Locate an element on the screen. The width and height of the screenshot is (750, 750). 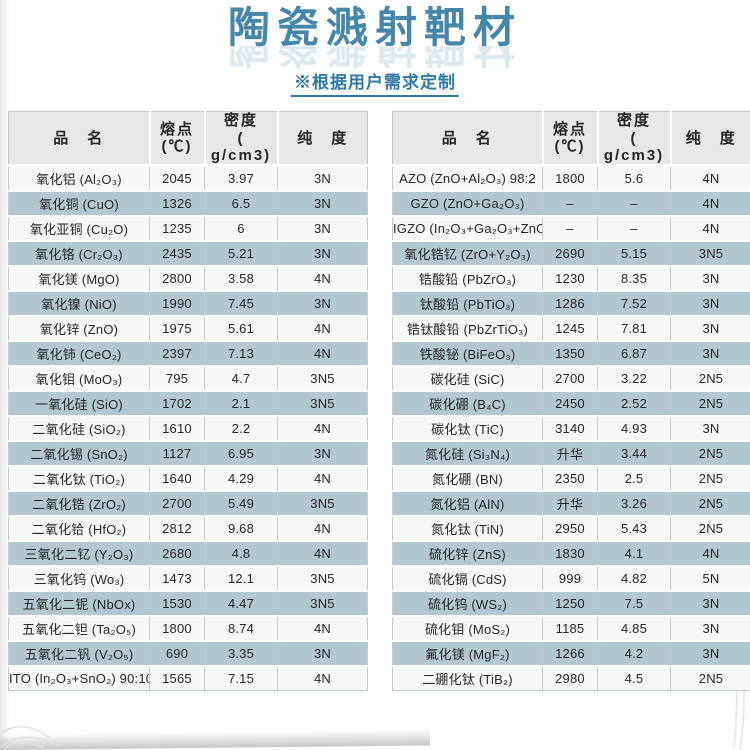
melting-point-cell: 2700 is located at coordinates (570, 378).